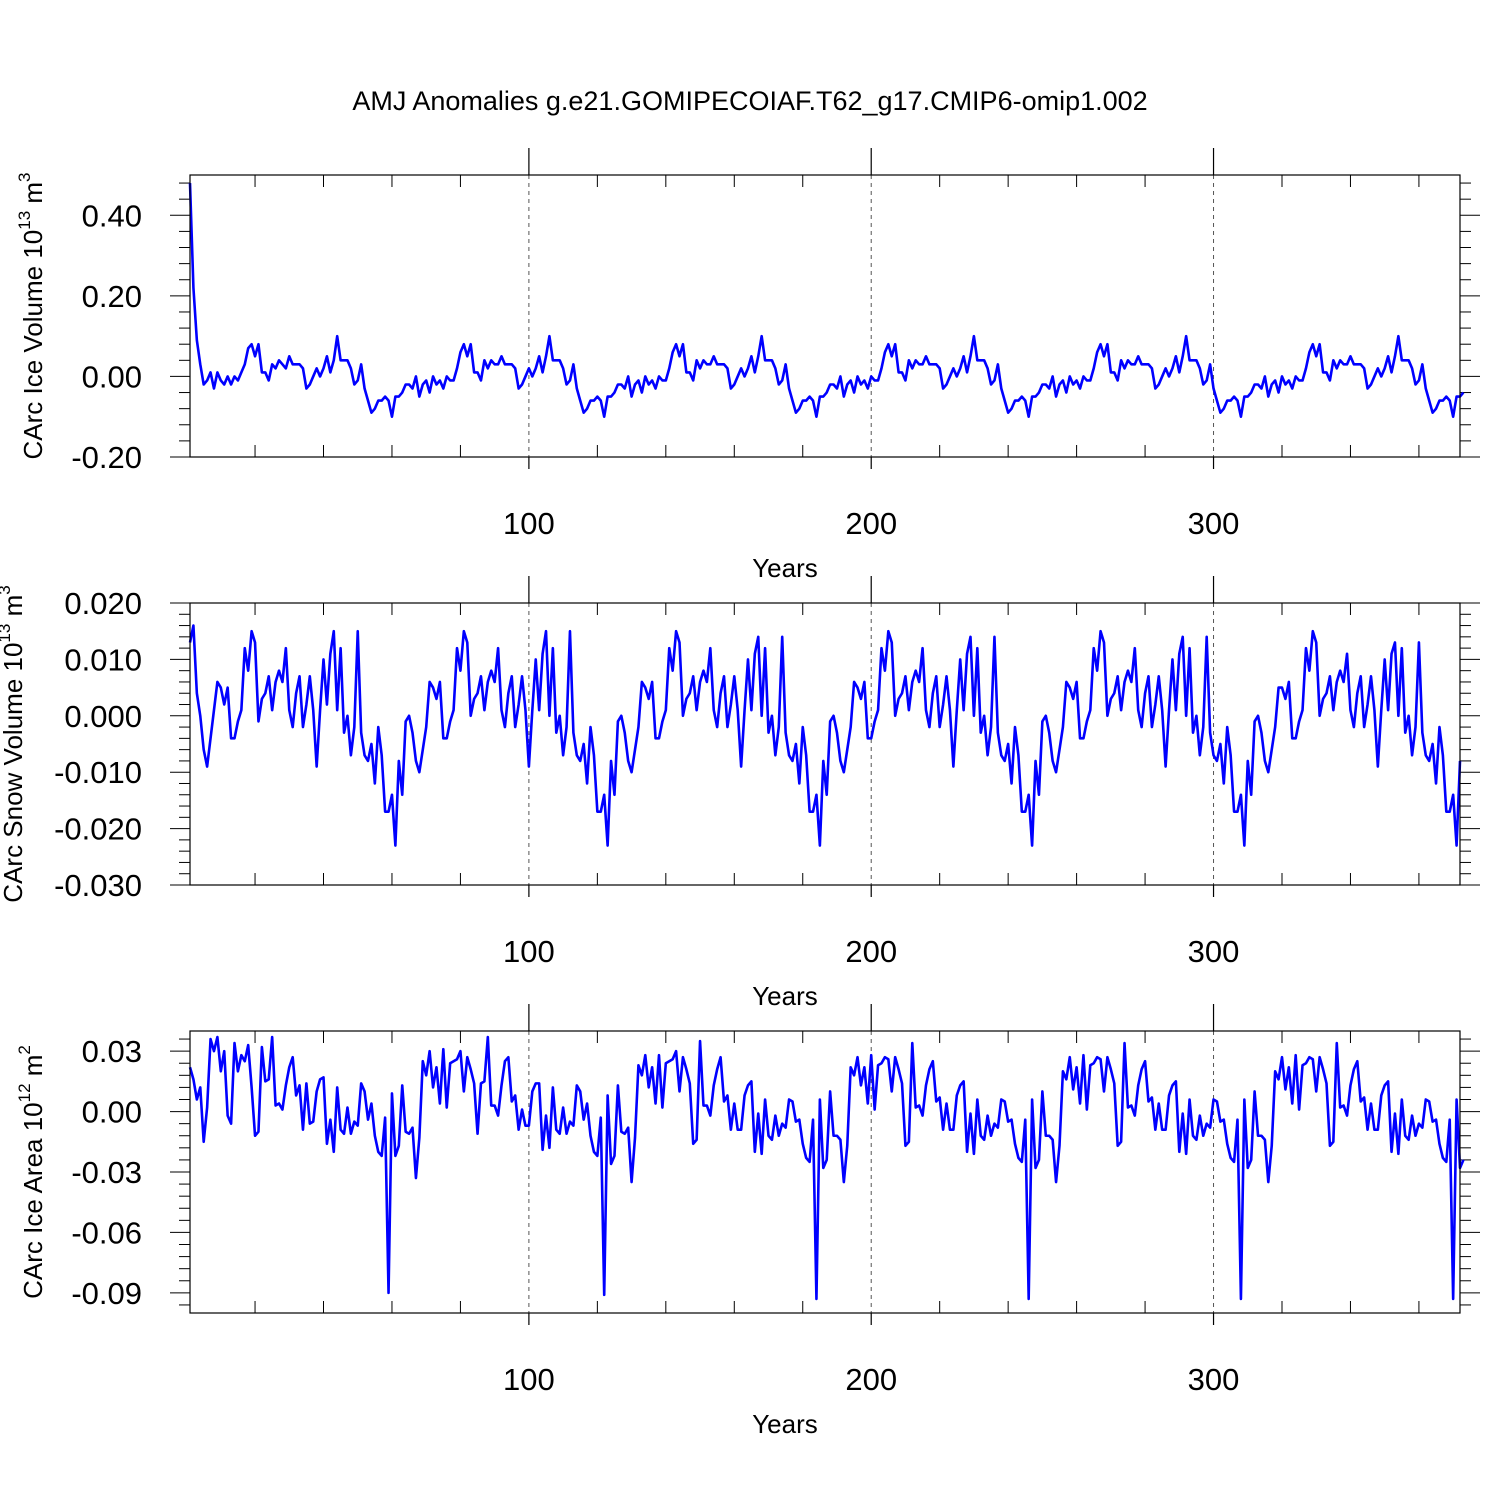 The width and height of the screenshot is (1500, 1500). I want to click on y-axis-title-part: 2, so click(24, 1049).